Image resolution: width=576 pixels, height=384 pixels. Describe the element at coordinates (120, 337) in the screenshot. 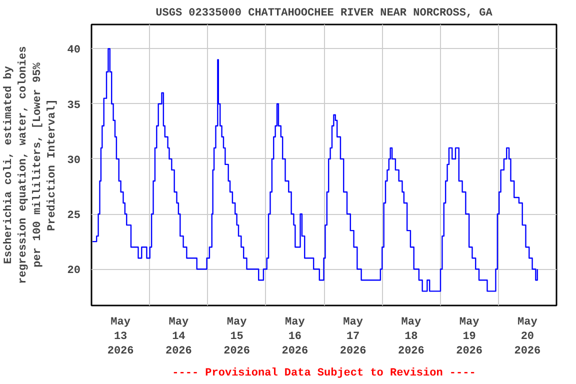

I see `x-tick-label: May 13 2026` at that location.